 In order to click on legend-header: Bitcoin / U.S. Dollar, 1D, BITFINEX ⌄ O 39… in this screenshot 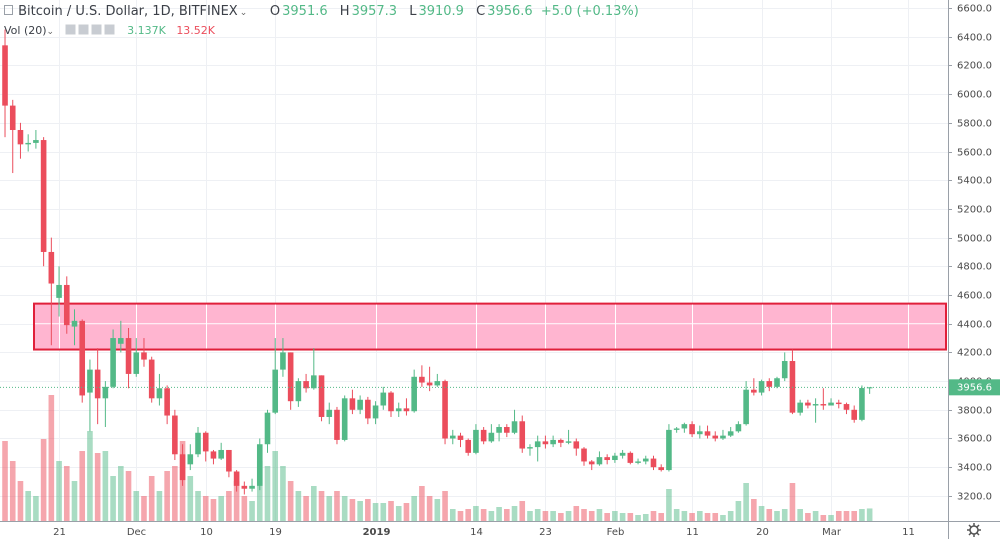, I will do `click(322, 11)`.